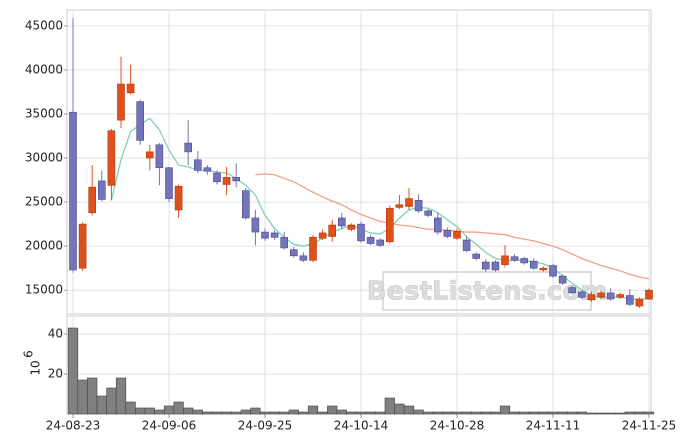 The height and width of the screenshot is (444, 686). Describe the element at coordinates (73, 426) in the screenshot. I see `x-tick-label: 24-08-23` at that location.